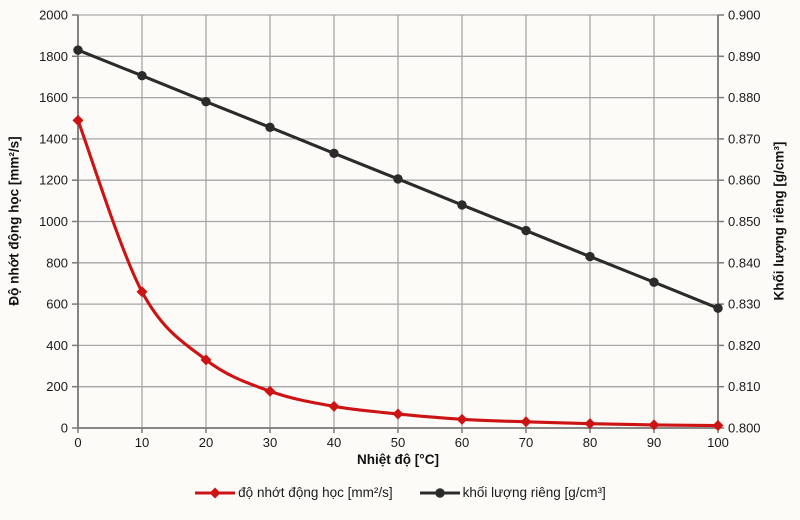  What do you see at coordinates (398, 459) in the screenshot?
I see `x-axis-title: Nhiệt độ [°C]` at bounding box center [398, 459].